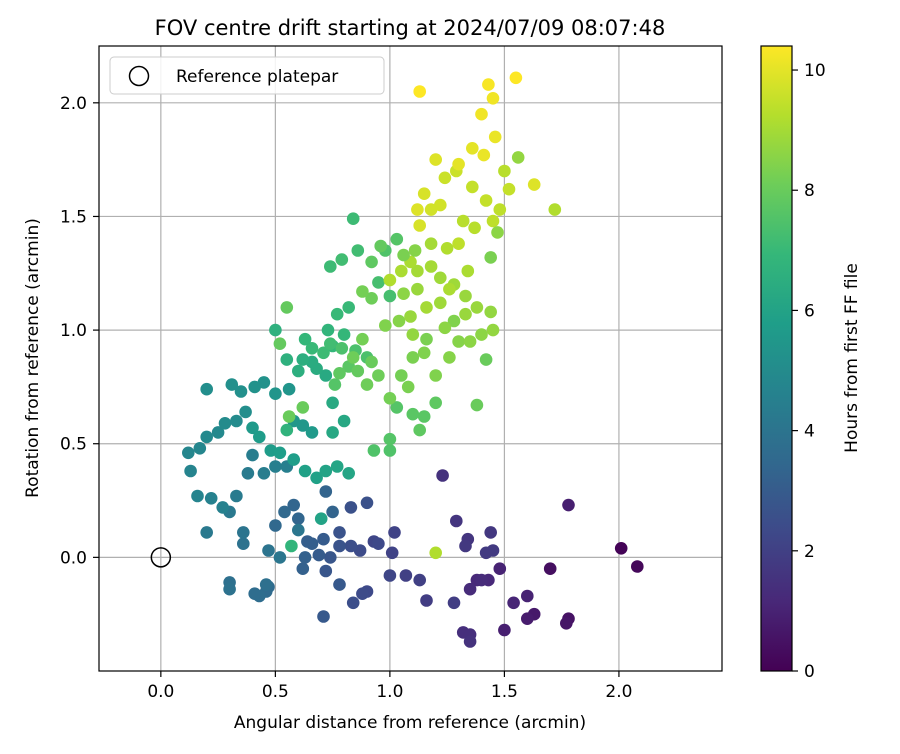  Describe the element at coordinates (73, 217) in the screenshot. I see `y-tick-label: 1.5` at that location.